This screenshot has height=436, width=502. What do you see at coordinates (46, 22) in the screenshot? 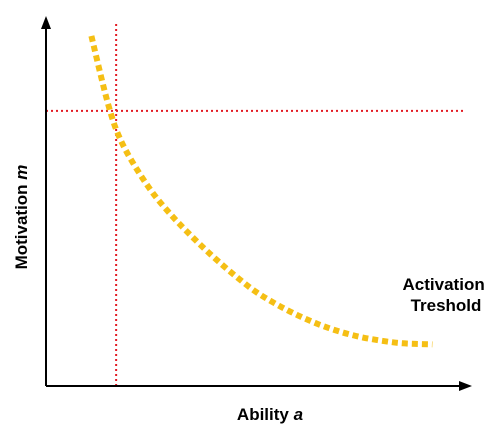
I see `y-axis-arrowhead` at bounding box center [46, 22].